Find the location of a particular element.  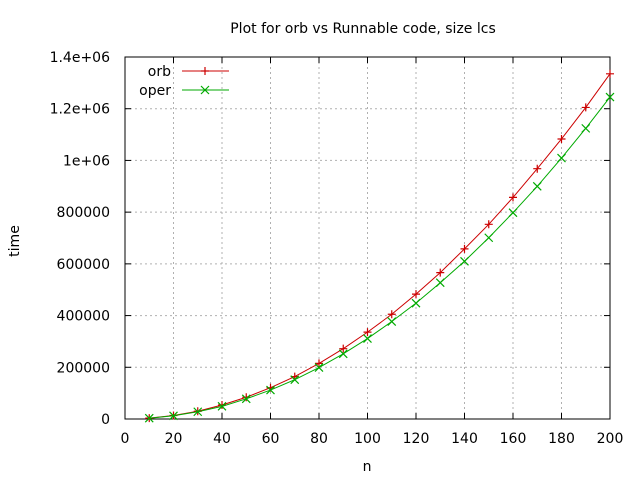

legend-marker-oper is located at coordinates (205, 90).